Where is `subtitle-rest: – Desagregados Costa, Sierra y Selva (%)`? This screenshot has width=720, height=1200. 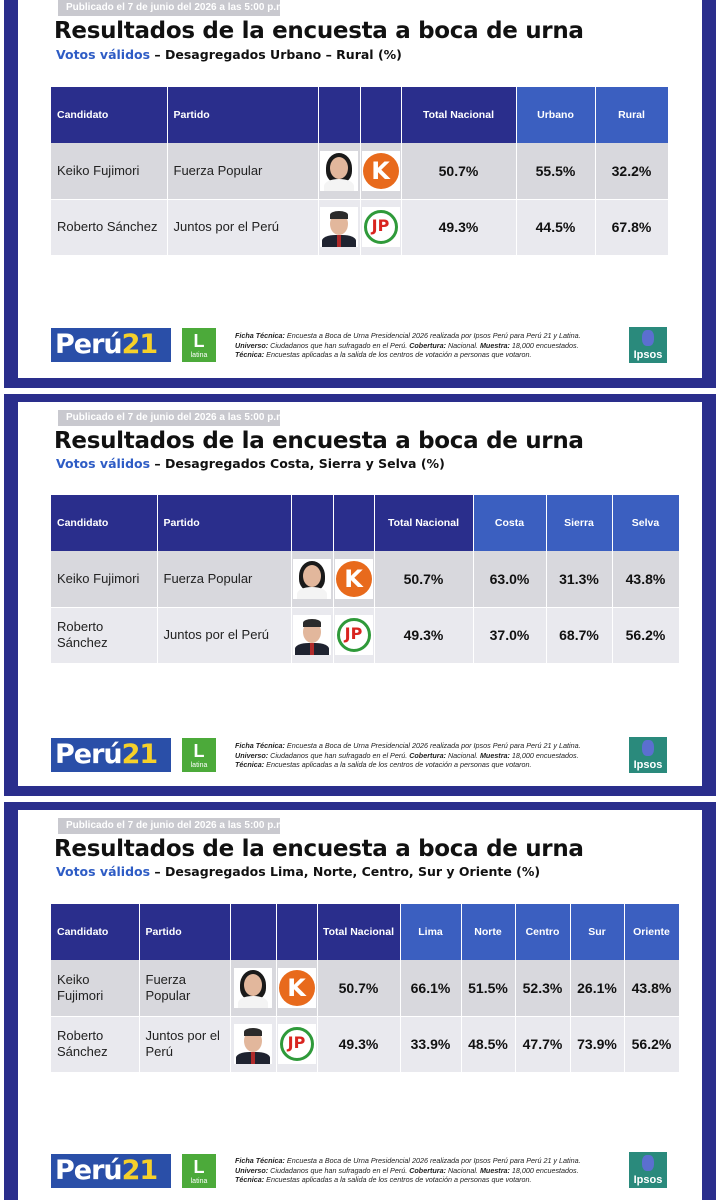
subtitle-rest: – Desagregados Costa, Sierra y Selva (%) is located at coordinates (297, 463).